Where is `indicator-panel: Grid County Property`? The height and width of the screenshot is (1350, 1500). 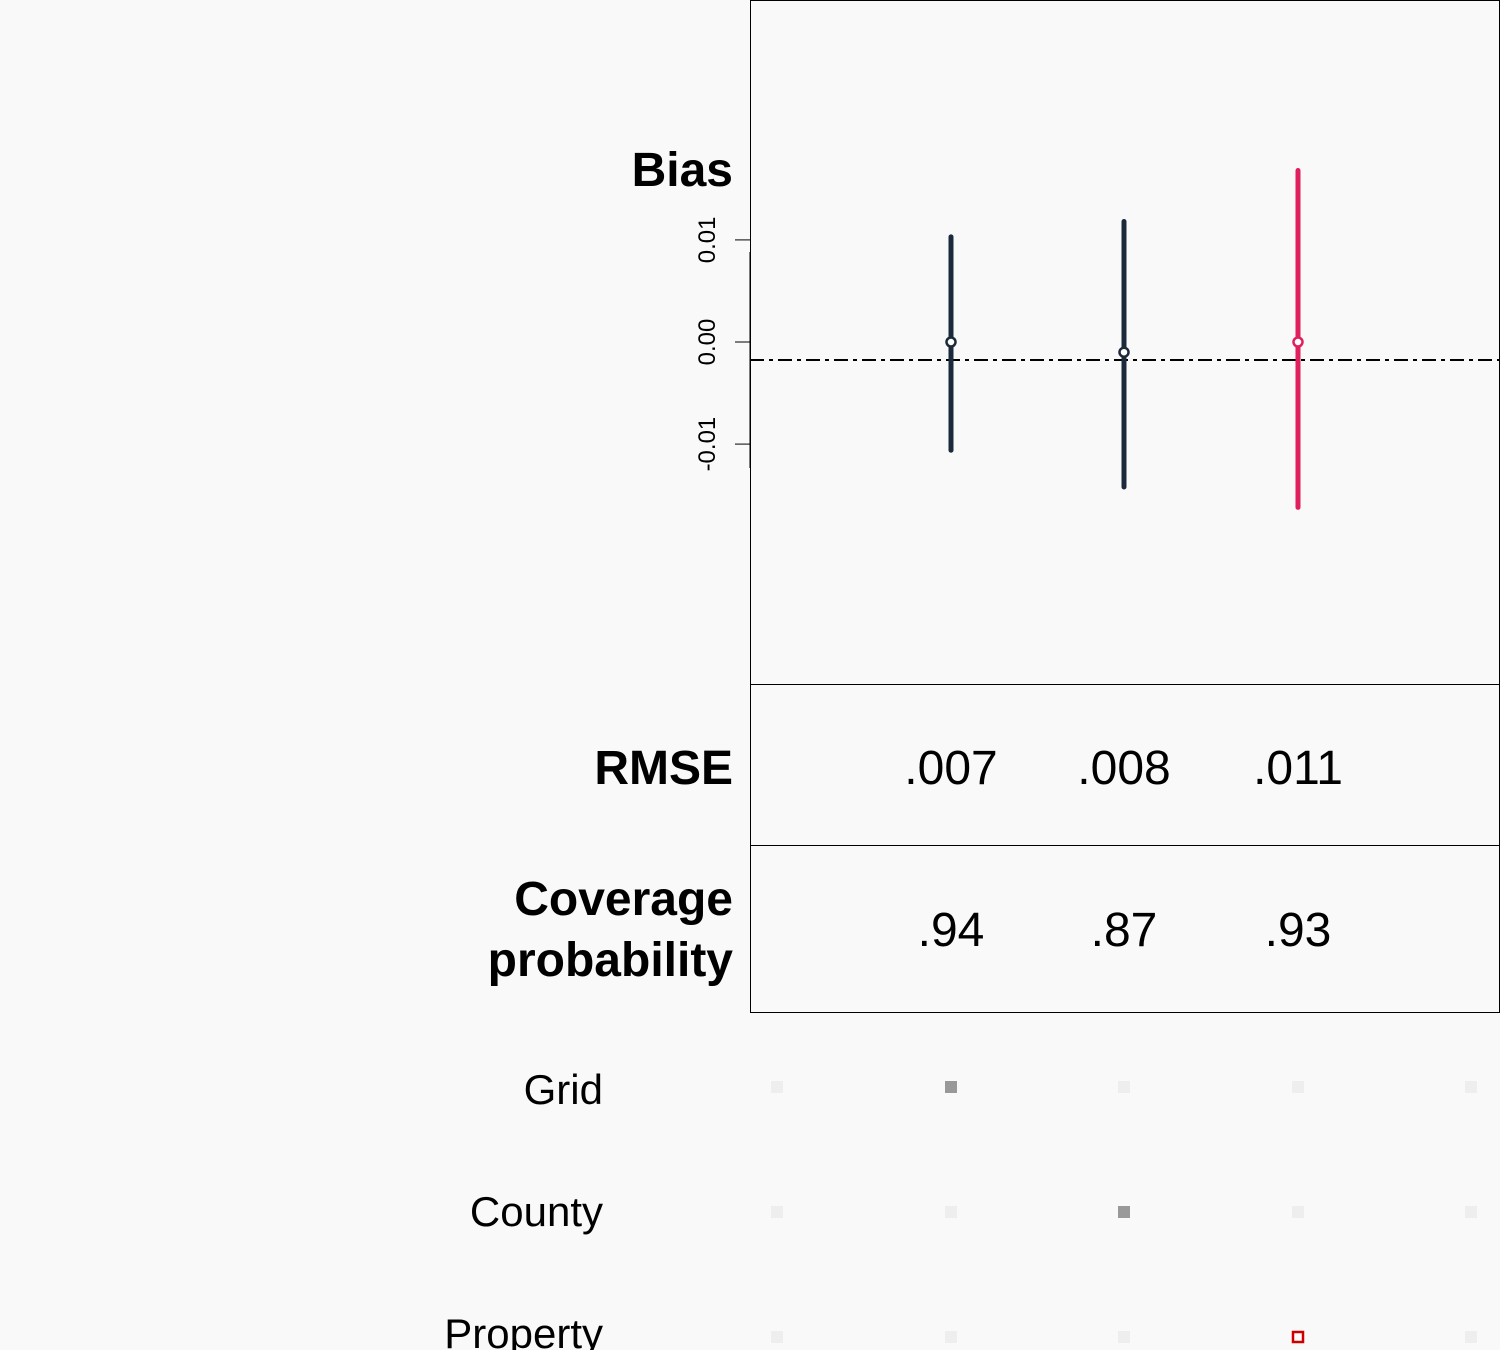
indicator-panel: Grid County Property is located at coordinates (960, 1208).